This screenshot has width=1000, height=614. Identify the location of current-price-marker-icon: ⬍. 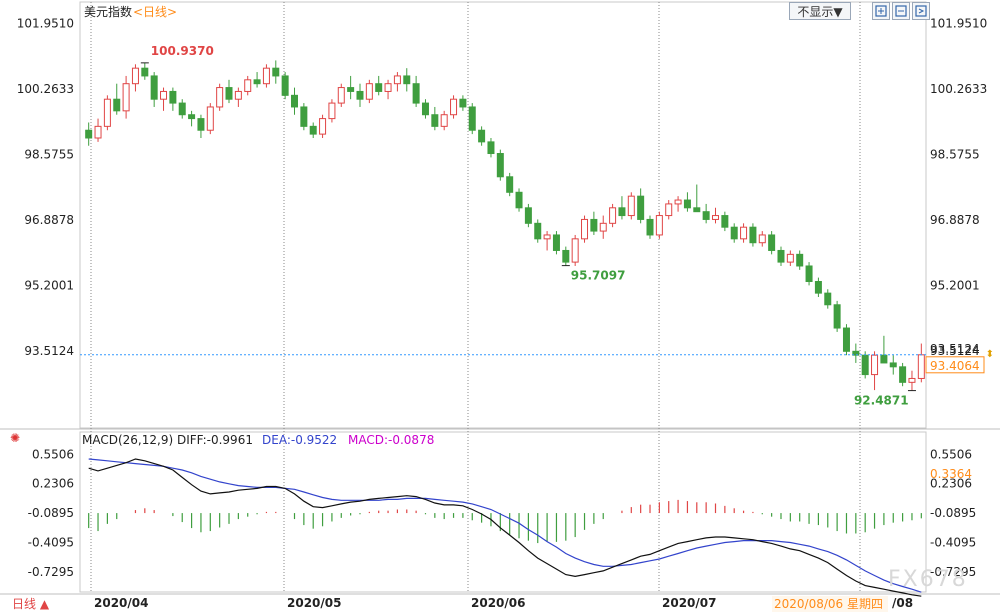
(990, 354).